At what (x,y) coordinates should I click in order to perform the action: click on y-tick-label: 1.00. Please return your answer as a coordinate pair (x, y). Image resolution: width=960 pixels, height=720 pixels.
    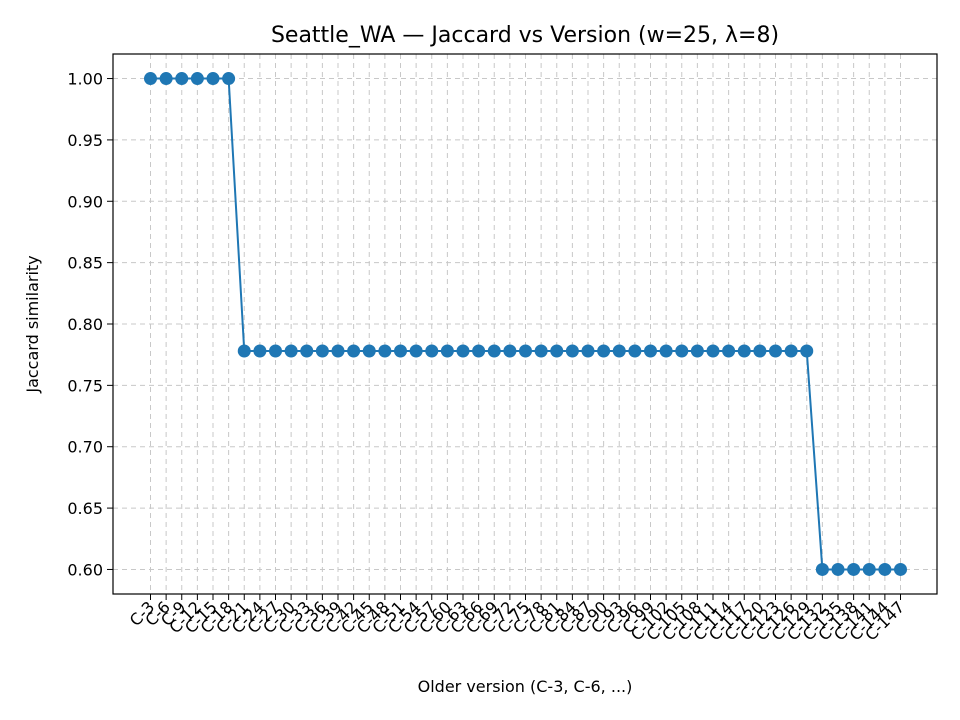
    Looking at the image, I should click on (85, 79).